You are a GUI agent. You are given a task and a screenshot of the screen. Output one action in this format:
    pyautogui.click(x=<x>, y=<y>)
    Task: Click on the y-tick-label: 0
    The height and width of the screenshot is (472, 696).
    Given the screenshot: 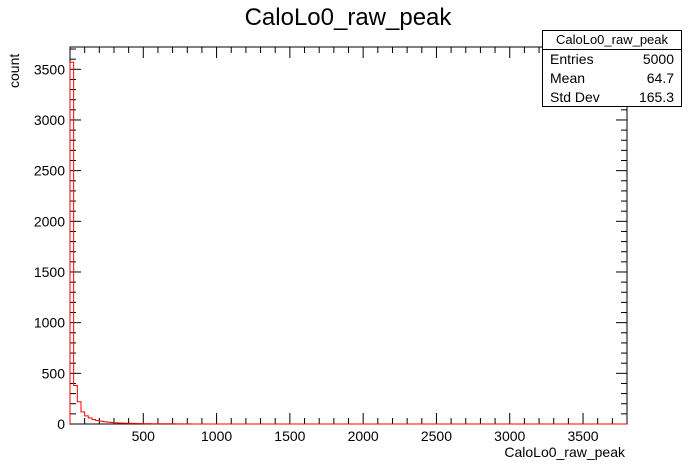 What is the action you would take?
    pyautogui.click(x=61, y=424)
    